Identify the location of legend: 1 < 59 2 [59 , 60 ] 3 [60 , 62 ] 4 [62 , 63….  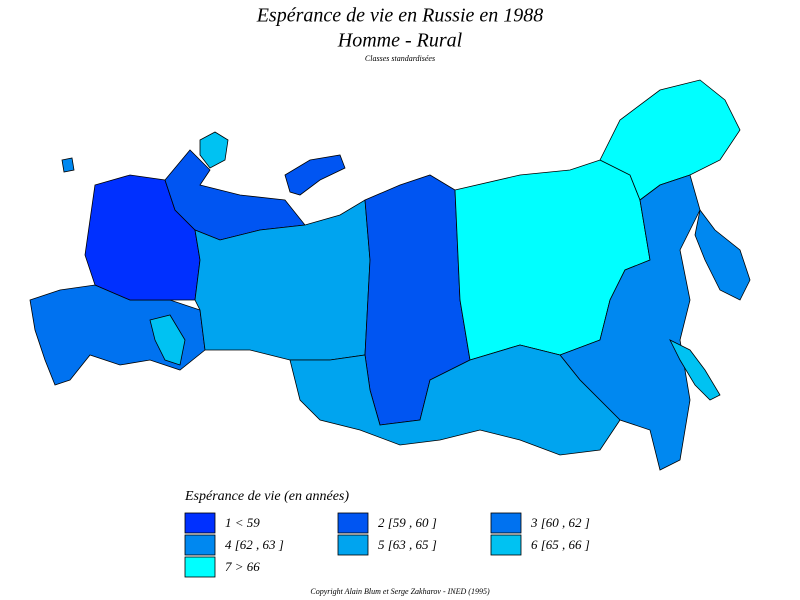
(387, 545).